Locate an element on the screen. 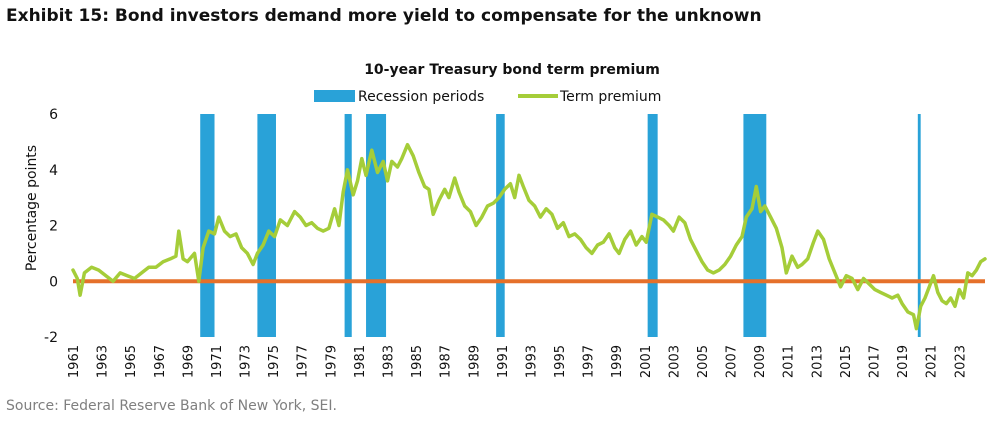 Image resolution: width=1002 pixels, height=425 pixels. x-tick-label: 1989 is located at coordinates (474, 361).